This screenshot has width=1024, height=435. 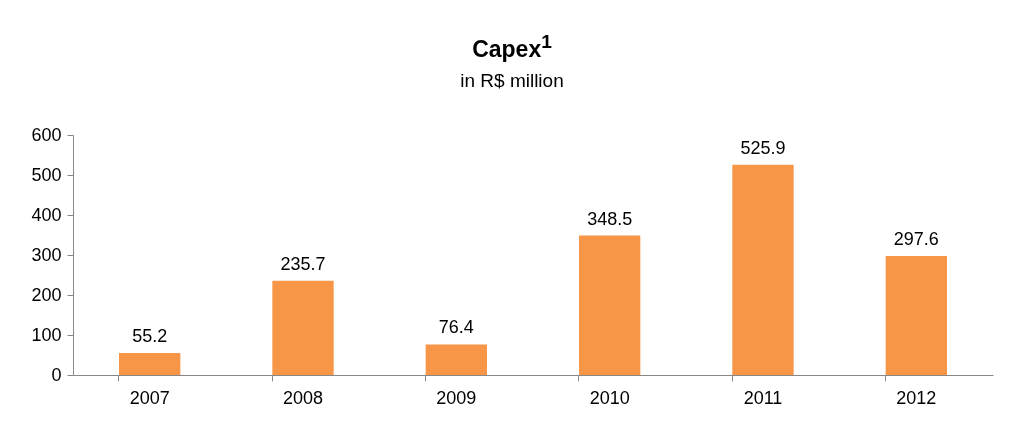 I want to click on x-tick-label: 2007, so click(x=149, y=397).